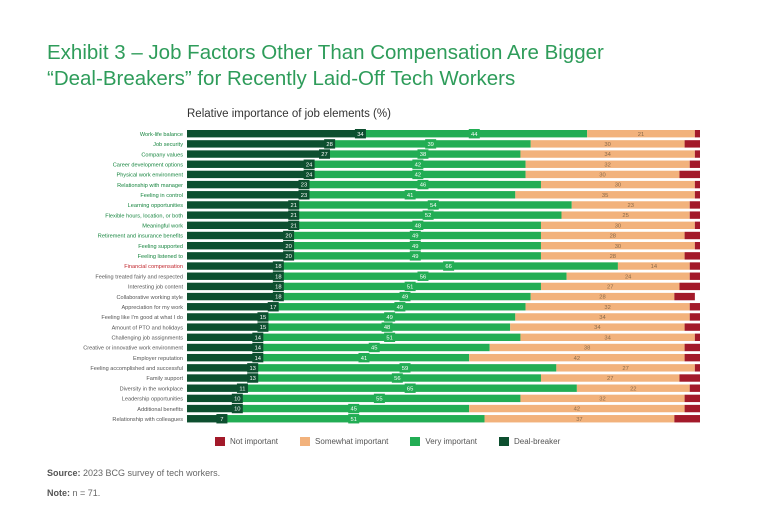  I want to click on deal-breaker-label: 24, so click(309, 176).